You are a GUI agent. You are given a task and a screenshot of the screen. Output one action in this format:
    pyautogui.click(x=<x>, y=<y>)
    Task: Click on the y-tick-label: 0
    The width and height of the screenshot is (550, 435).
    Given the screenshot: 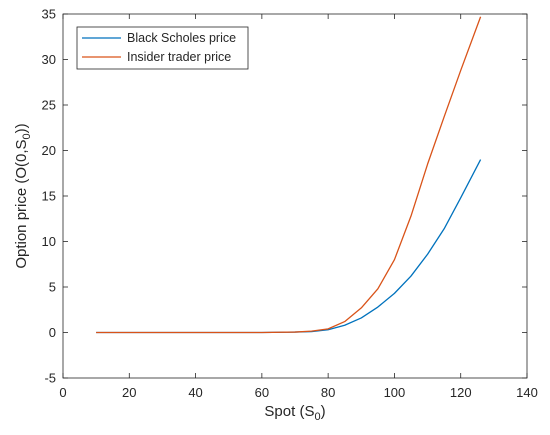 What is the action you would take?
    pyautogui.click(x=52, y=332)
    